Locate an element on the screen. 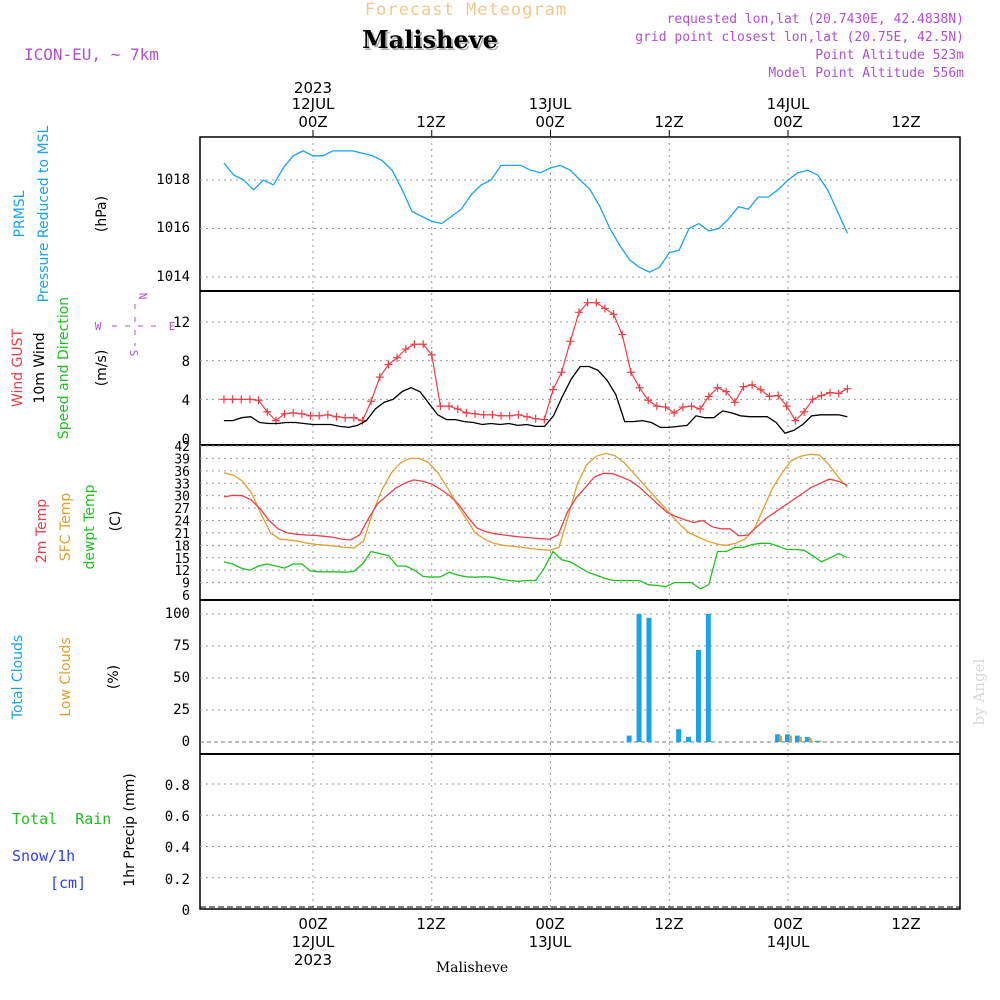 The height and width of the screenshot is (1000, 1000). pressure-unit: (hPa) is located at coordinates (102, 214).